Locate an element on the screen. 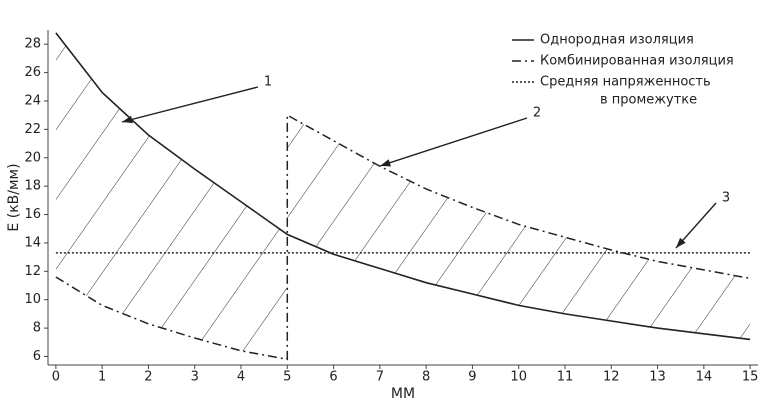 The width and height of the screenshot is (770, 403). y-tick-label: 28 is located at coordinates (32, 44).